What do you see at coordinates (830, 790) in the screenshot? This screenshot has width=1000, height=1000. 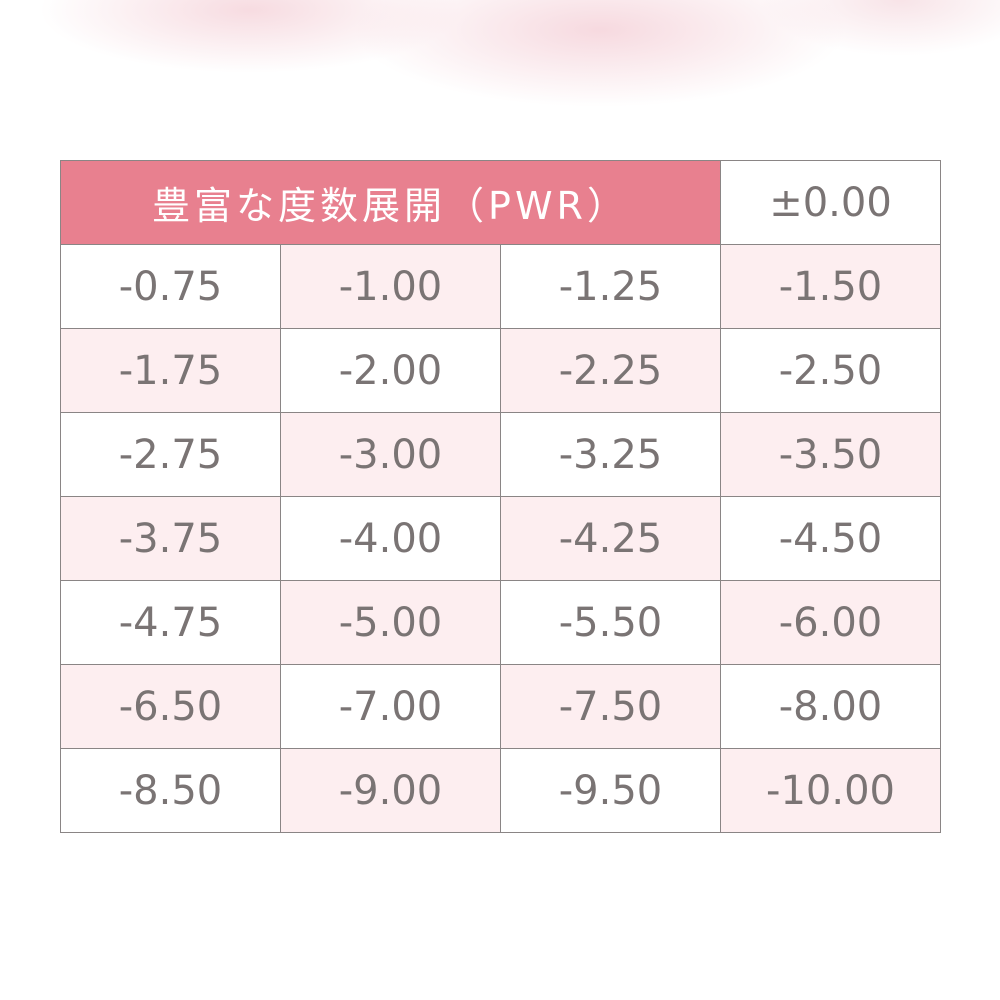 I see `power-cell: -10.00` at bounding box center [830, 790].